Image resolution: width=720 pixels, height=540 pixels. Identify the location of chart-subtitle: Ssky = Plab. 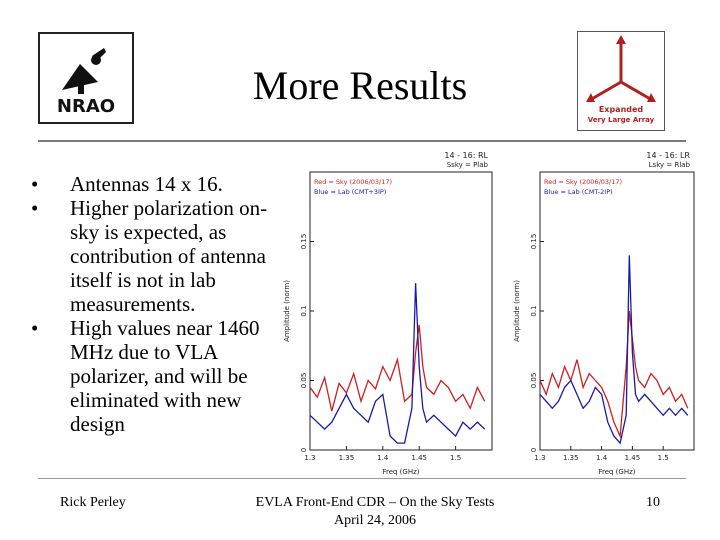
(468, 165).